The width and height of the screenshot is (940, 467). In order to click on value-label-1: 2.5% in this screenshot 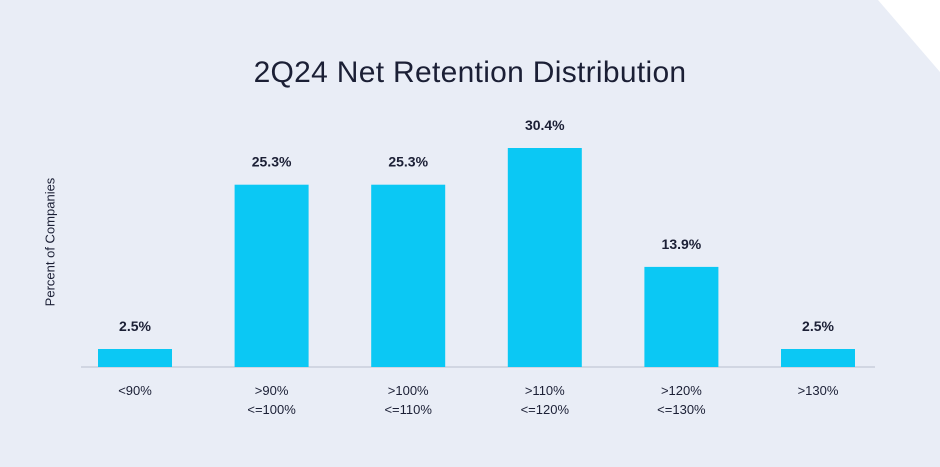, I will do `click(135, 326)`.